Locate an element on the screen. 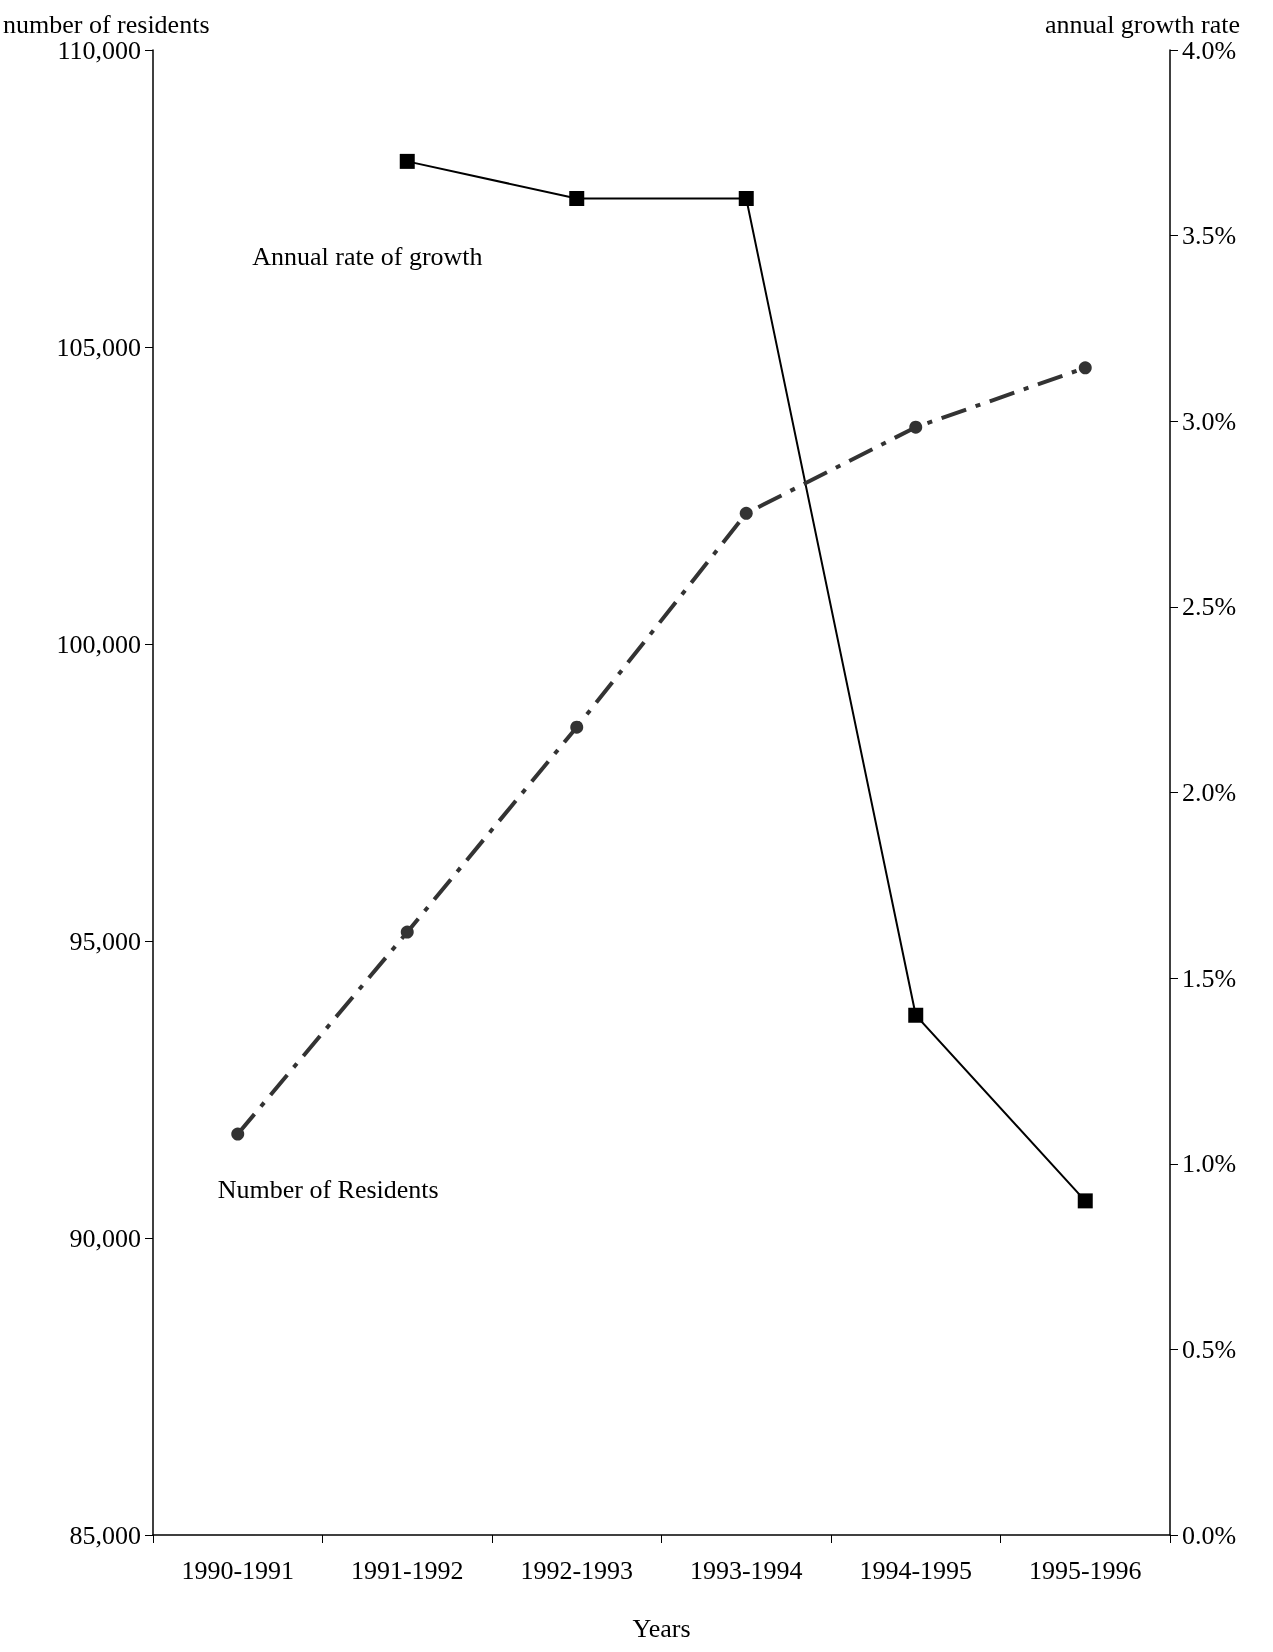 The width and height of the screenshot is (1273, 1652). x-tick-label: 1995-1996 is located at coordinates (1085, 1570).